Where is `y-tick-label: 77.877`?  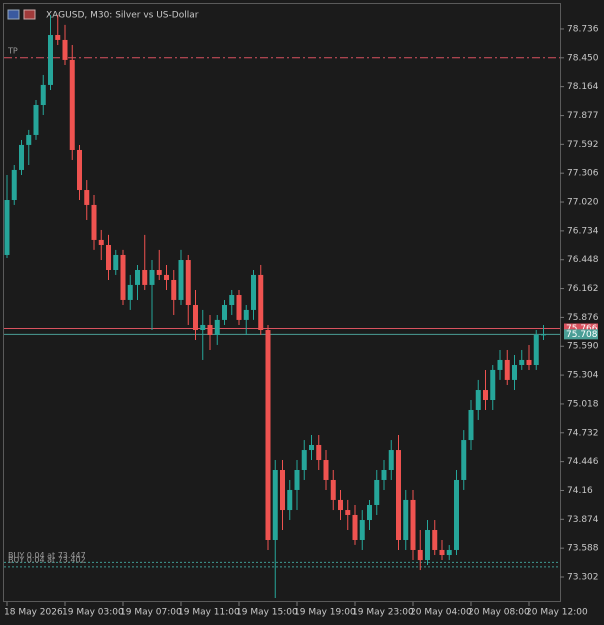
y-tick-label: 77.877 is located at coordinates (583, 116).